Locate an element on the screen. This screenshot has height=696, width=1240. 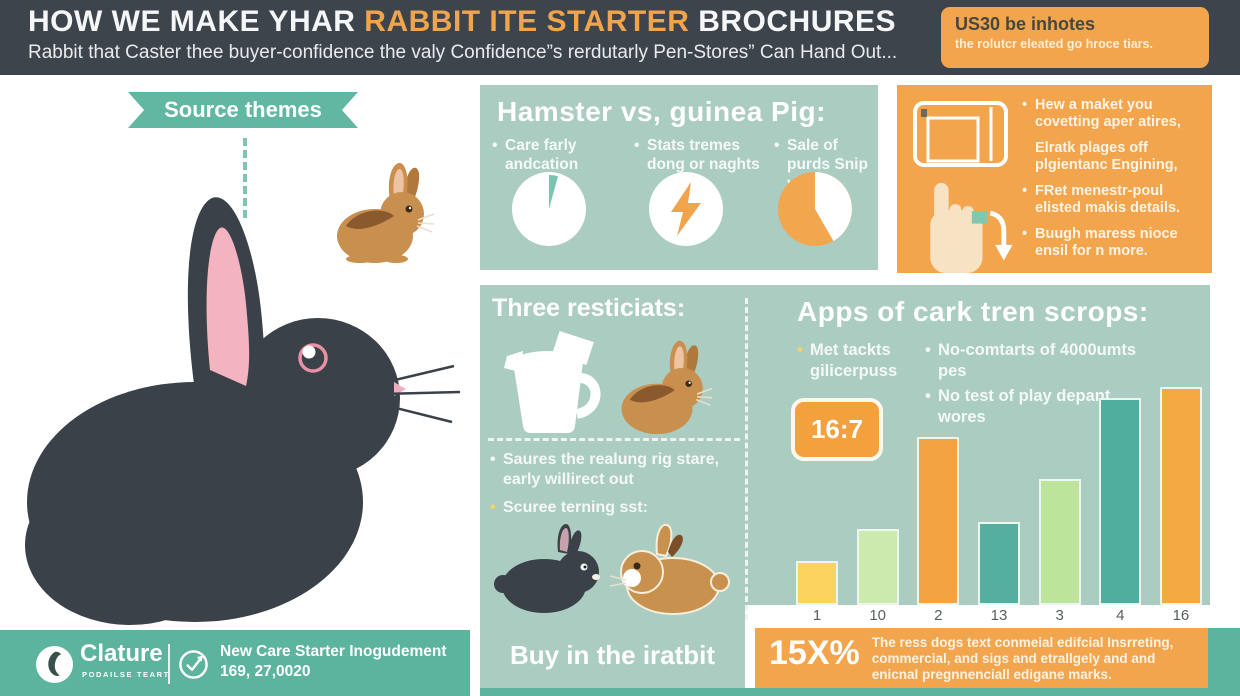
bullet-item: • Care farly andcation is located at coordinates (535, 155).